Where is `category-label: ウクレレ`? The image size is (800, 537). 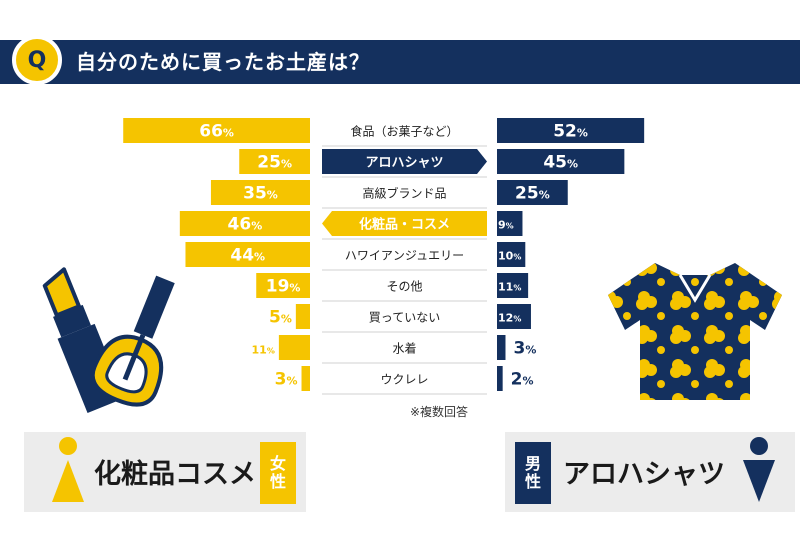
category-label: ウクレレ is located at coordinates (404, 380).